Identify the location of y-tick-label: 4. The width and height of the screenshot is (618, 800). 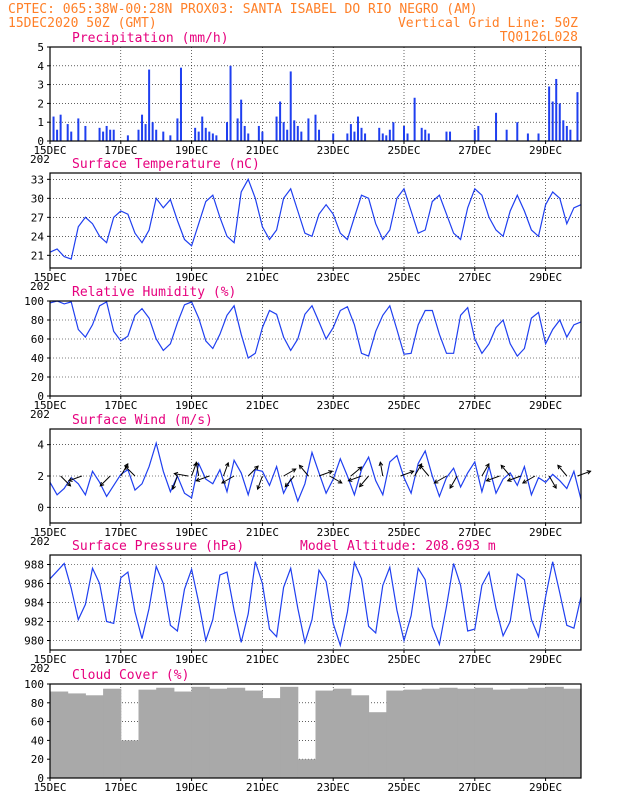
(40, 445).